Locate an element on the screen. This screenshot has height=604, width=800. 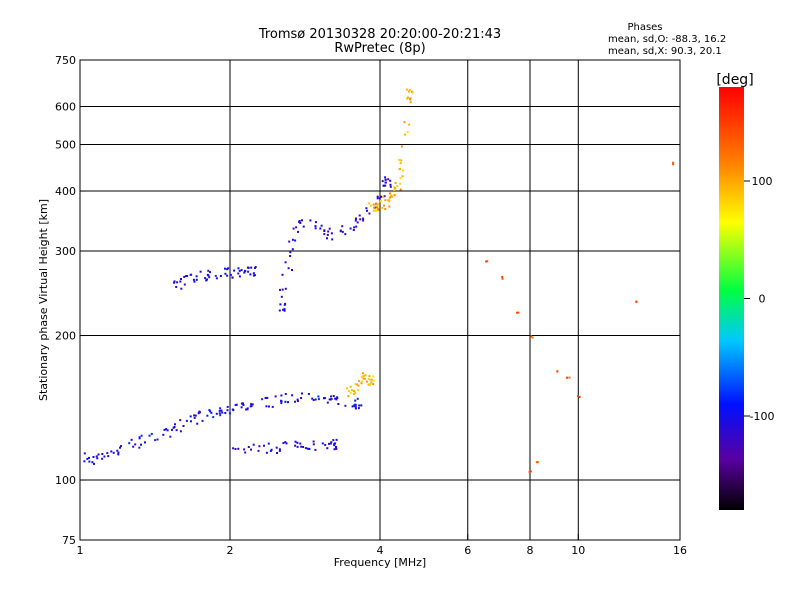
chart-title: Tromsø 20130328 20:20:00-20:21:43 is located at coordinates (379, 34).